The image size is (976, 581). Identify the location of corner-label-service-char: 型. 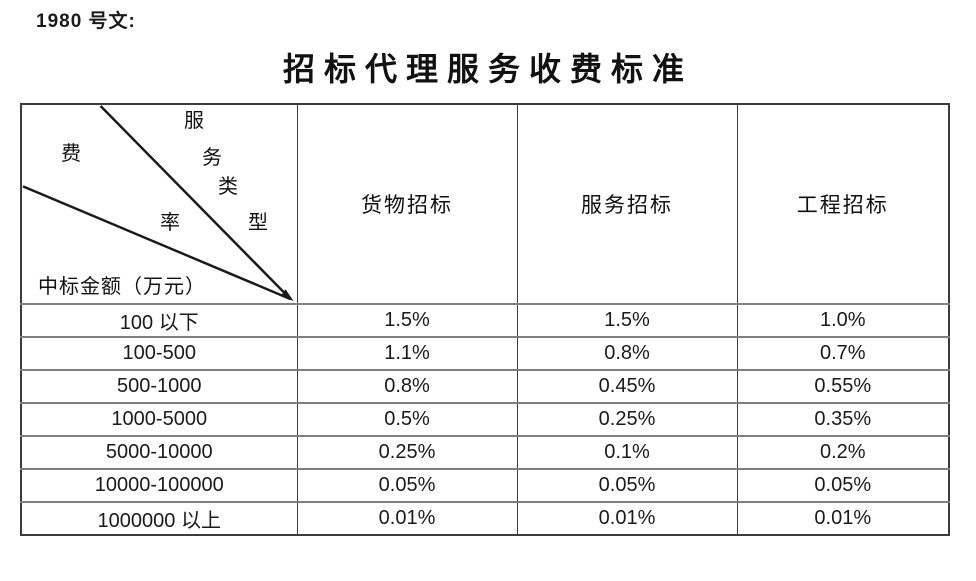
(258, 222).